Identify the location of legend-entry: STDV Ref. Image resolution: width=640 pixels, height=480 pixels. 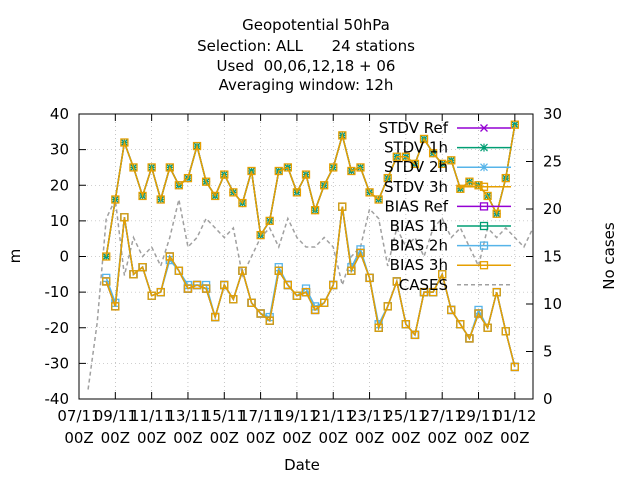
(445, 128).